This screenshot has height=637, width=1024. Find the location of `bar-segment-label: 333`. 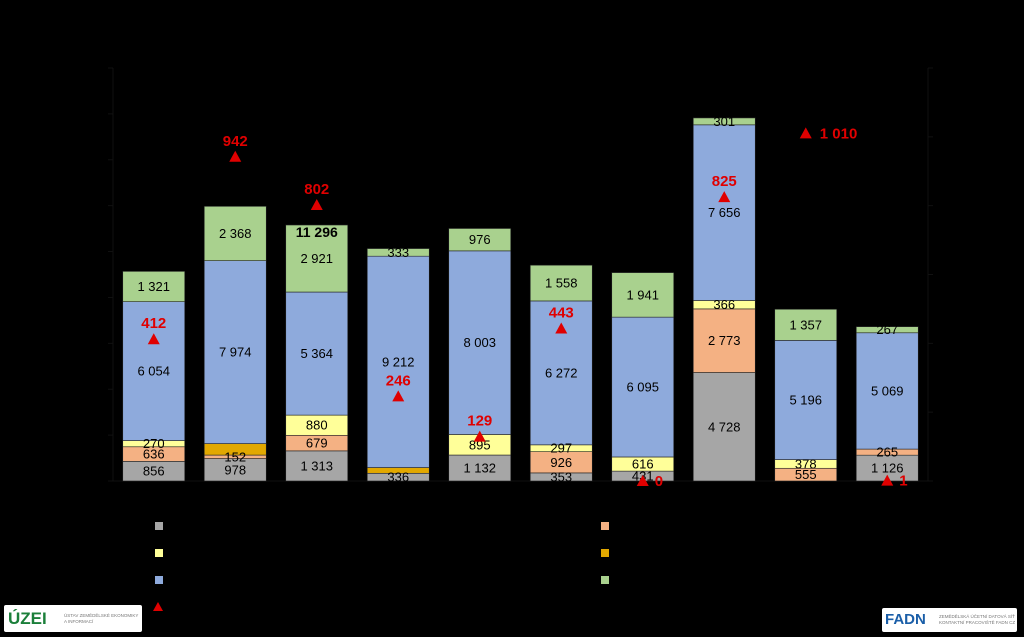

bar-segment-label: 333 is located at coordinates (398, 252).